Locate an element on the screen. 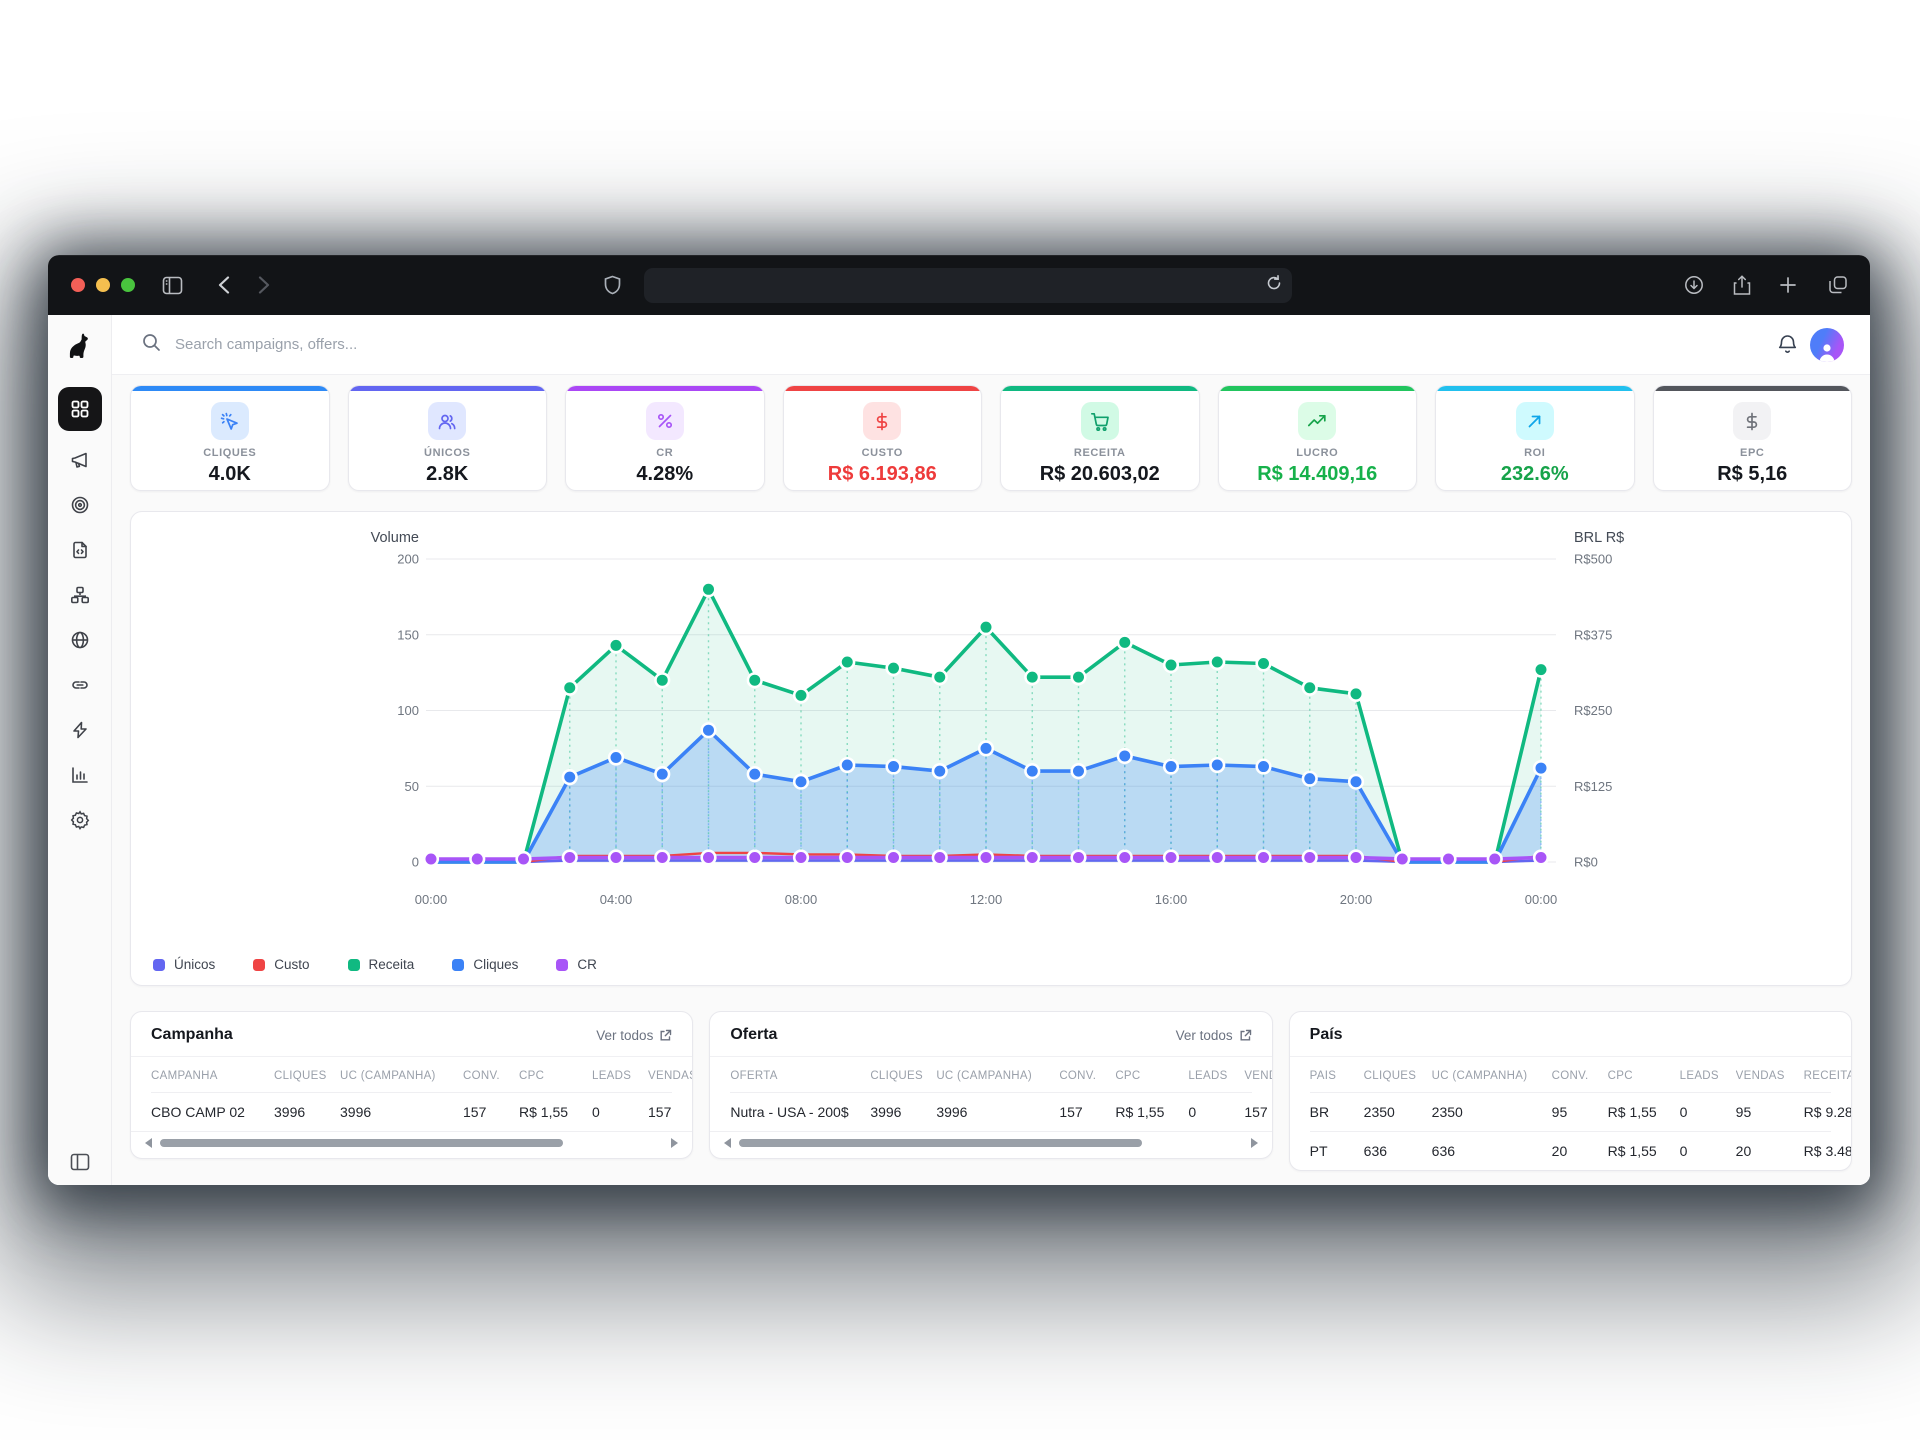 This screenshot has width=1920, height=1440. downloads-icon is located at coordinates (1694, 285).